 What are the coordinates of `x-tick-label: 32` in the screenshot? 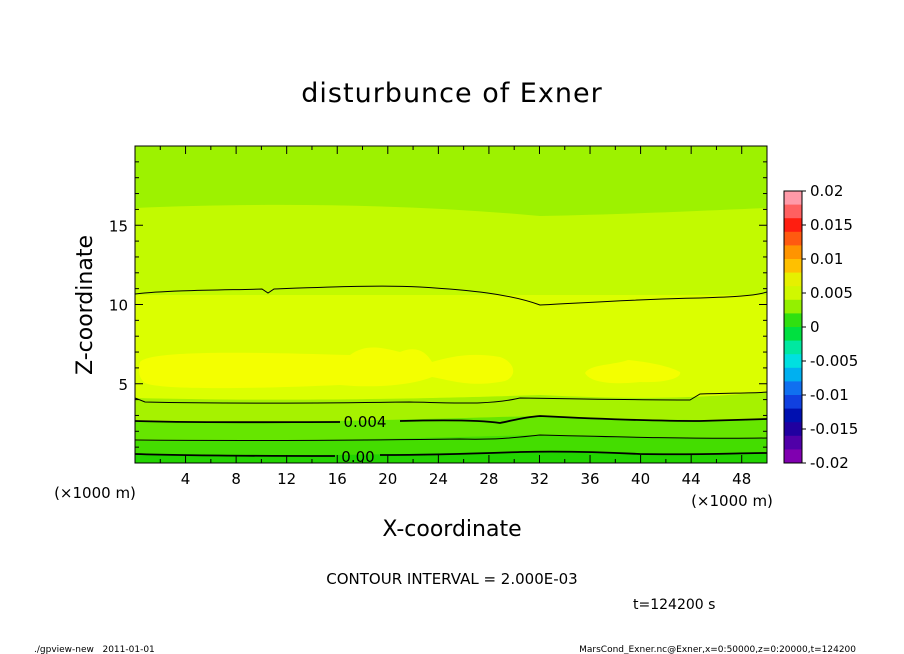 It's located at (539, 479).